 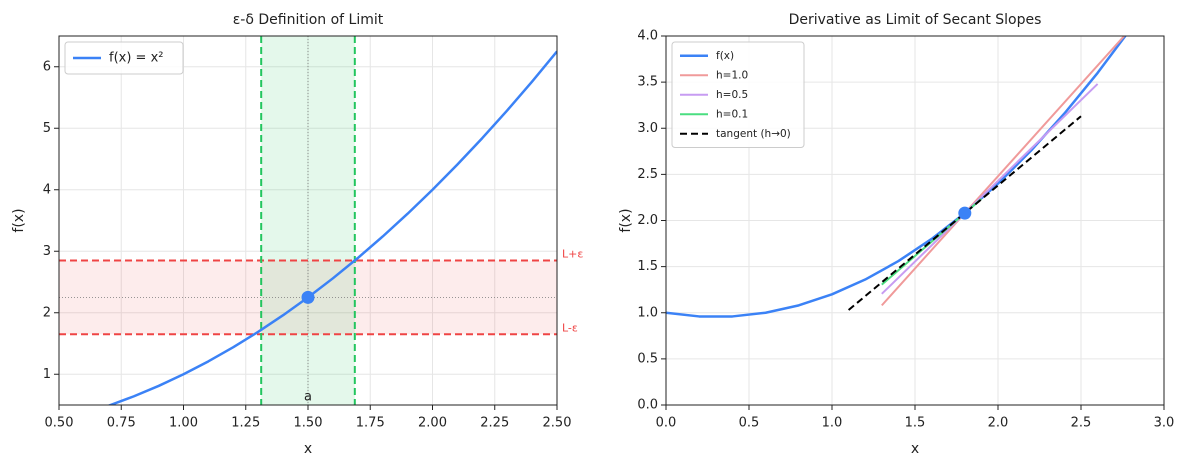 What do you see at coordinates (47, 128) in the screenshot?
I see `y-tick-label: 5` at bounding box center [47, 128].